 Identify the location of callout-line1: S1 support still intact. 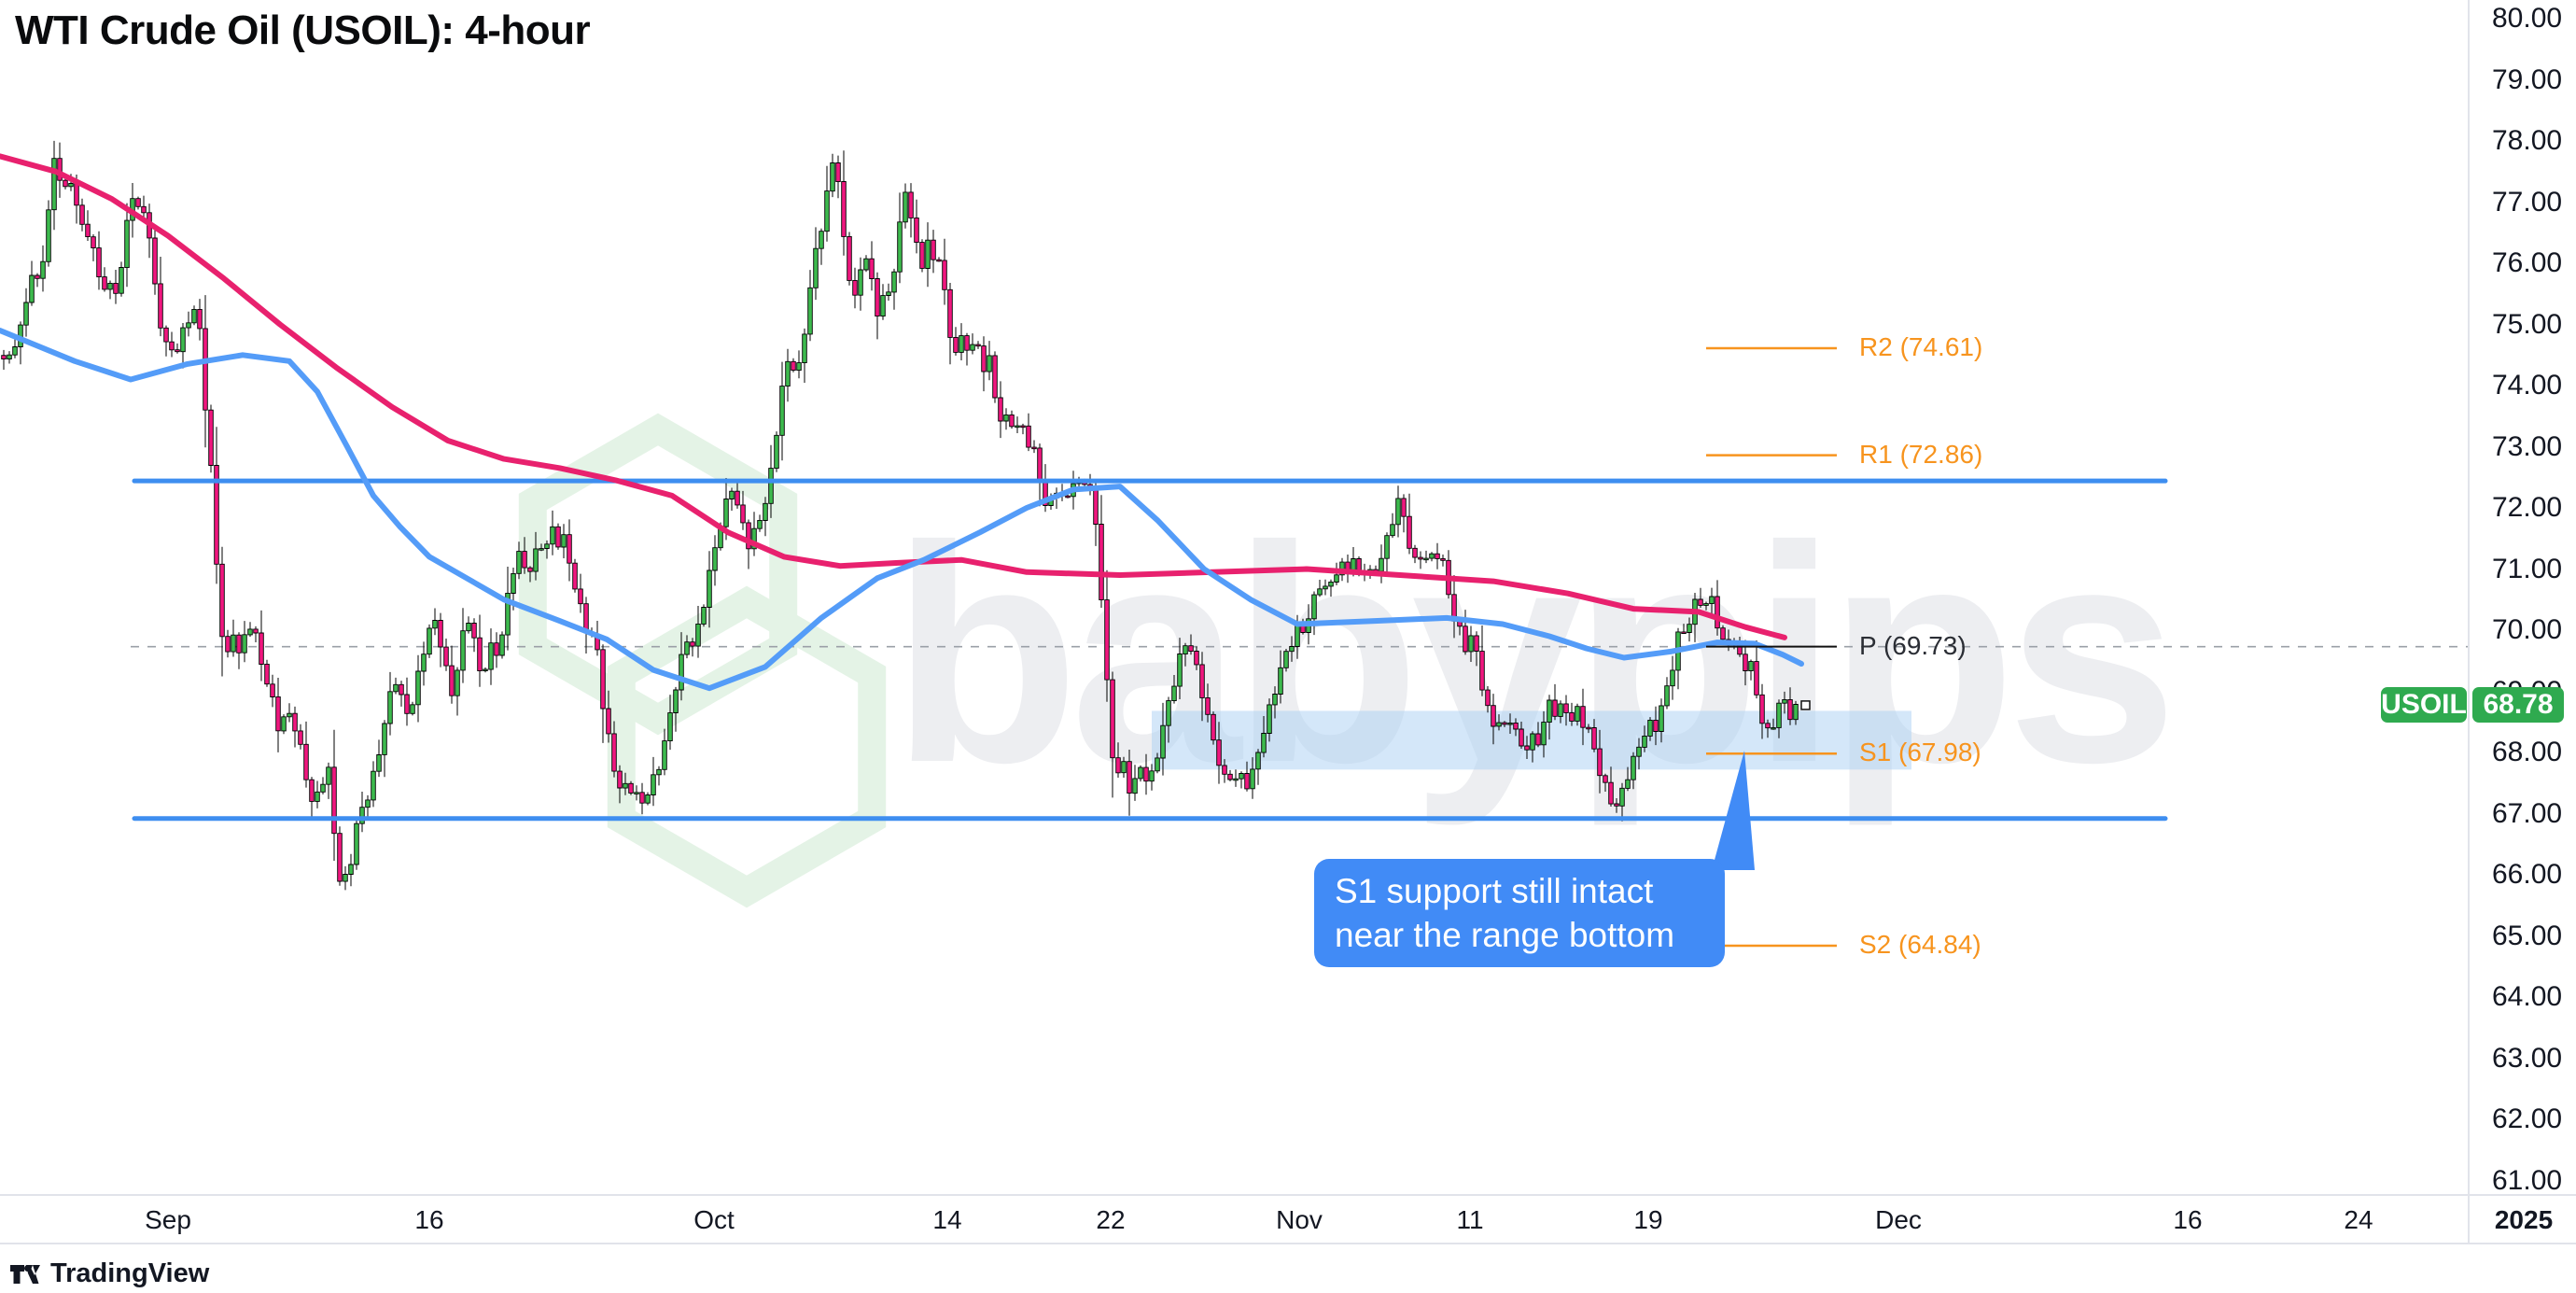
(1494, 891).